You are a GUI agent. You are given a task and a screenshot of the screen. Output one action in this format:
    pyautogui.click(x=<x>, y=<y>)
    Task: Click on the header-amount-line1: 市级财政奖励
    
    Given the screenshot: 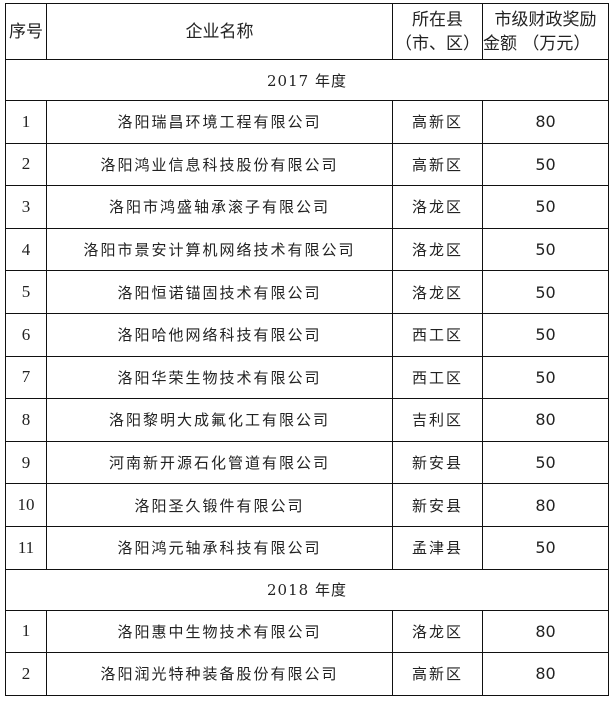 What is the action you would take?
    pyautogui.click(x=545, y=19)
    